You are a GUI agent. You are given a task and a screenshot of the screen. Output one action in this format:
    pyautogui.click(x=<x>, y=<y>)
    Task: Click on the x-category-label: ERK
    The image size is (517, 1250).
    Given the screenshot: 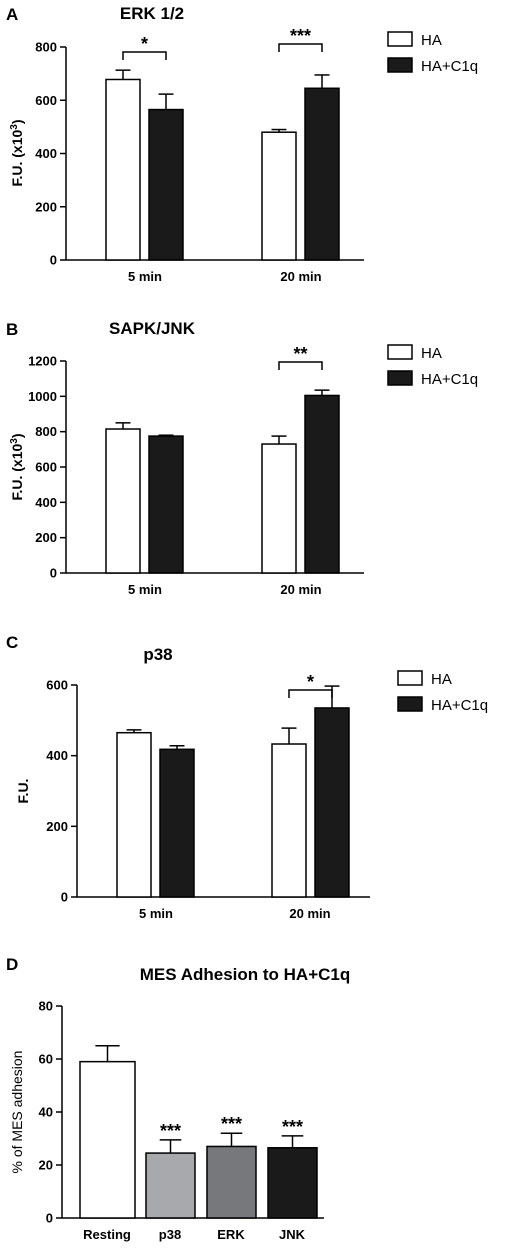 What is the action you would take?
    pyautogui.click(x=231, y=1234)
    